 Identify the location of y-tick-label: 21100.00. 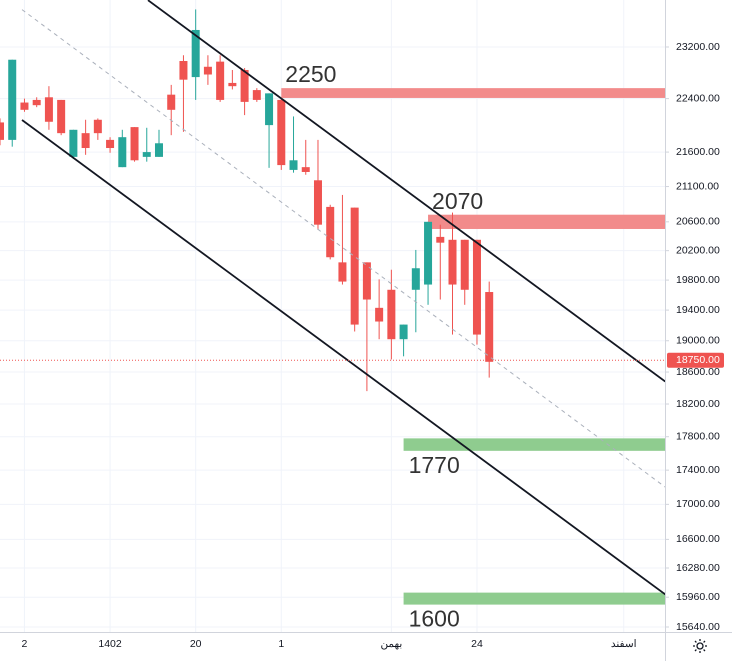
(697, 186).